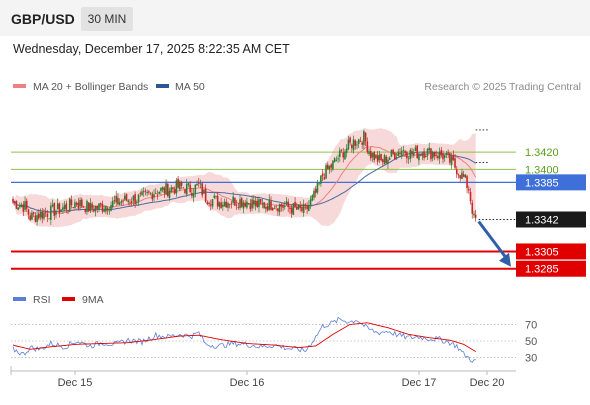 The image size is (590, 405). What do you see at coordinates (502, 87) in the screenshot?
I see `credit-label: Research © 2025 Trading Central` at bounding box center [502, 87].